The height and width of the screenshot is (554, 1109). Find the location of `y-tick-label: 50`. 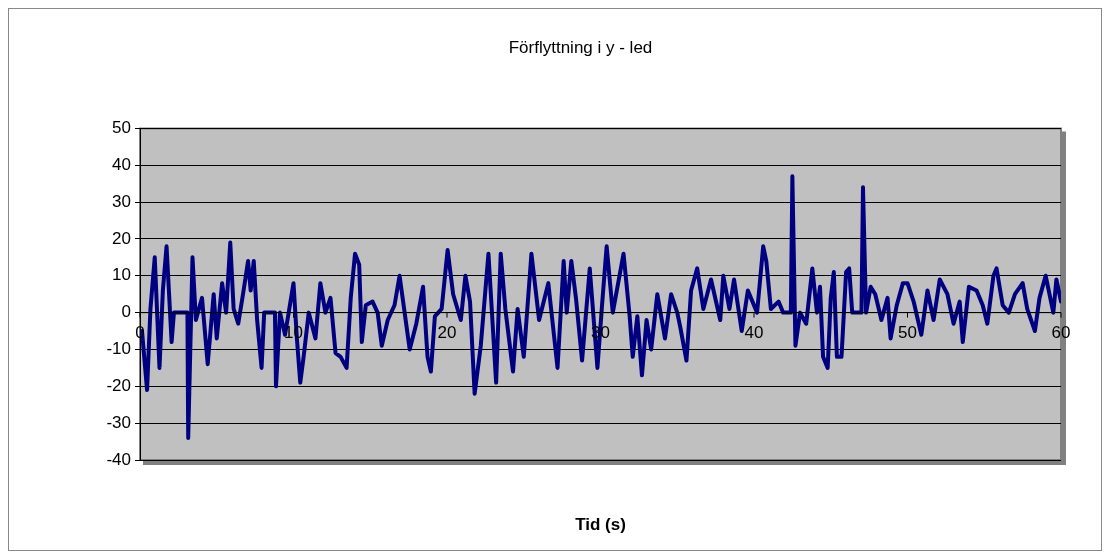

y-tick-label: 50 is located at coordinates (121, 128).